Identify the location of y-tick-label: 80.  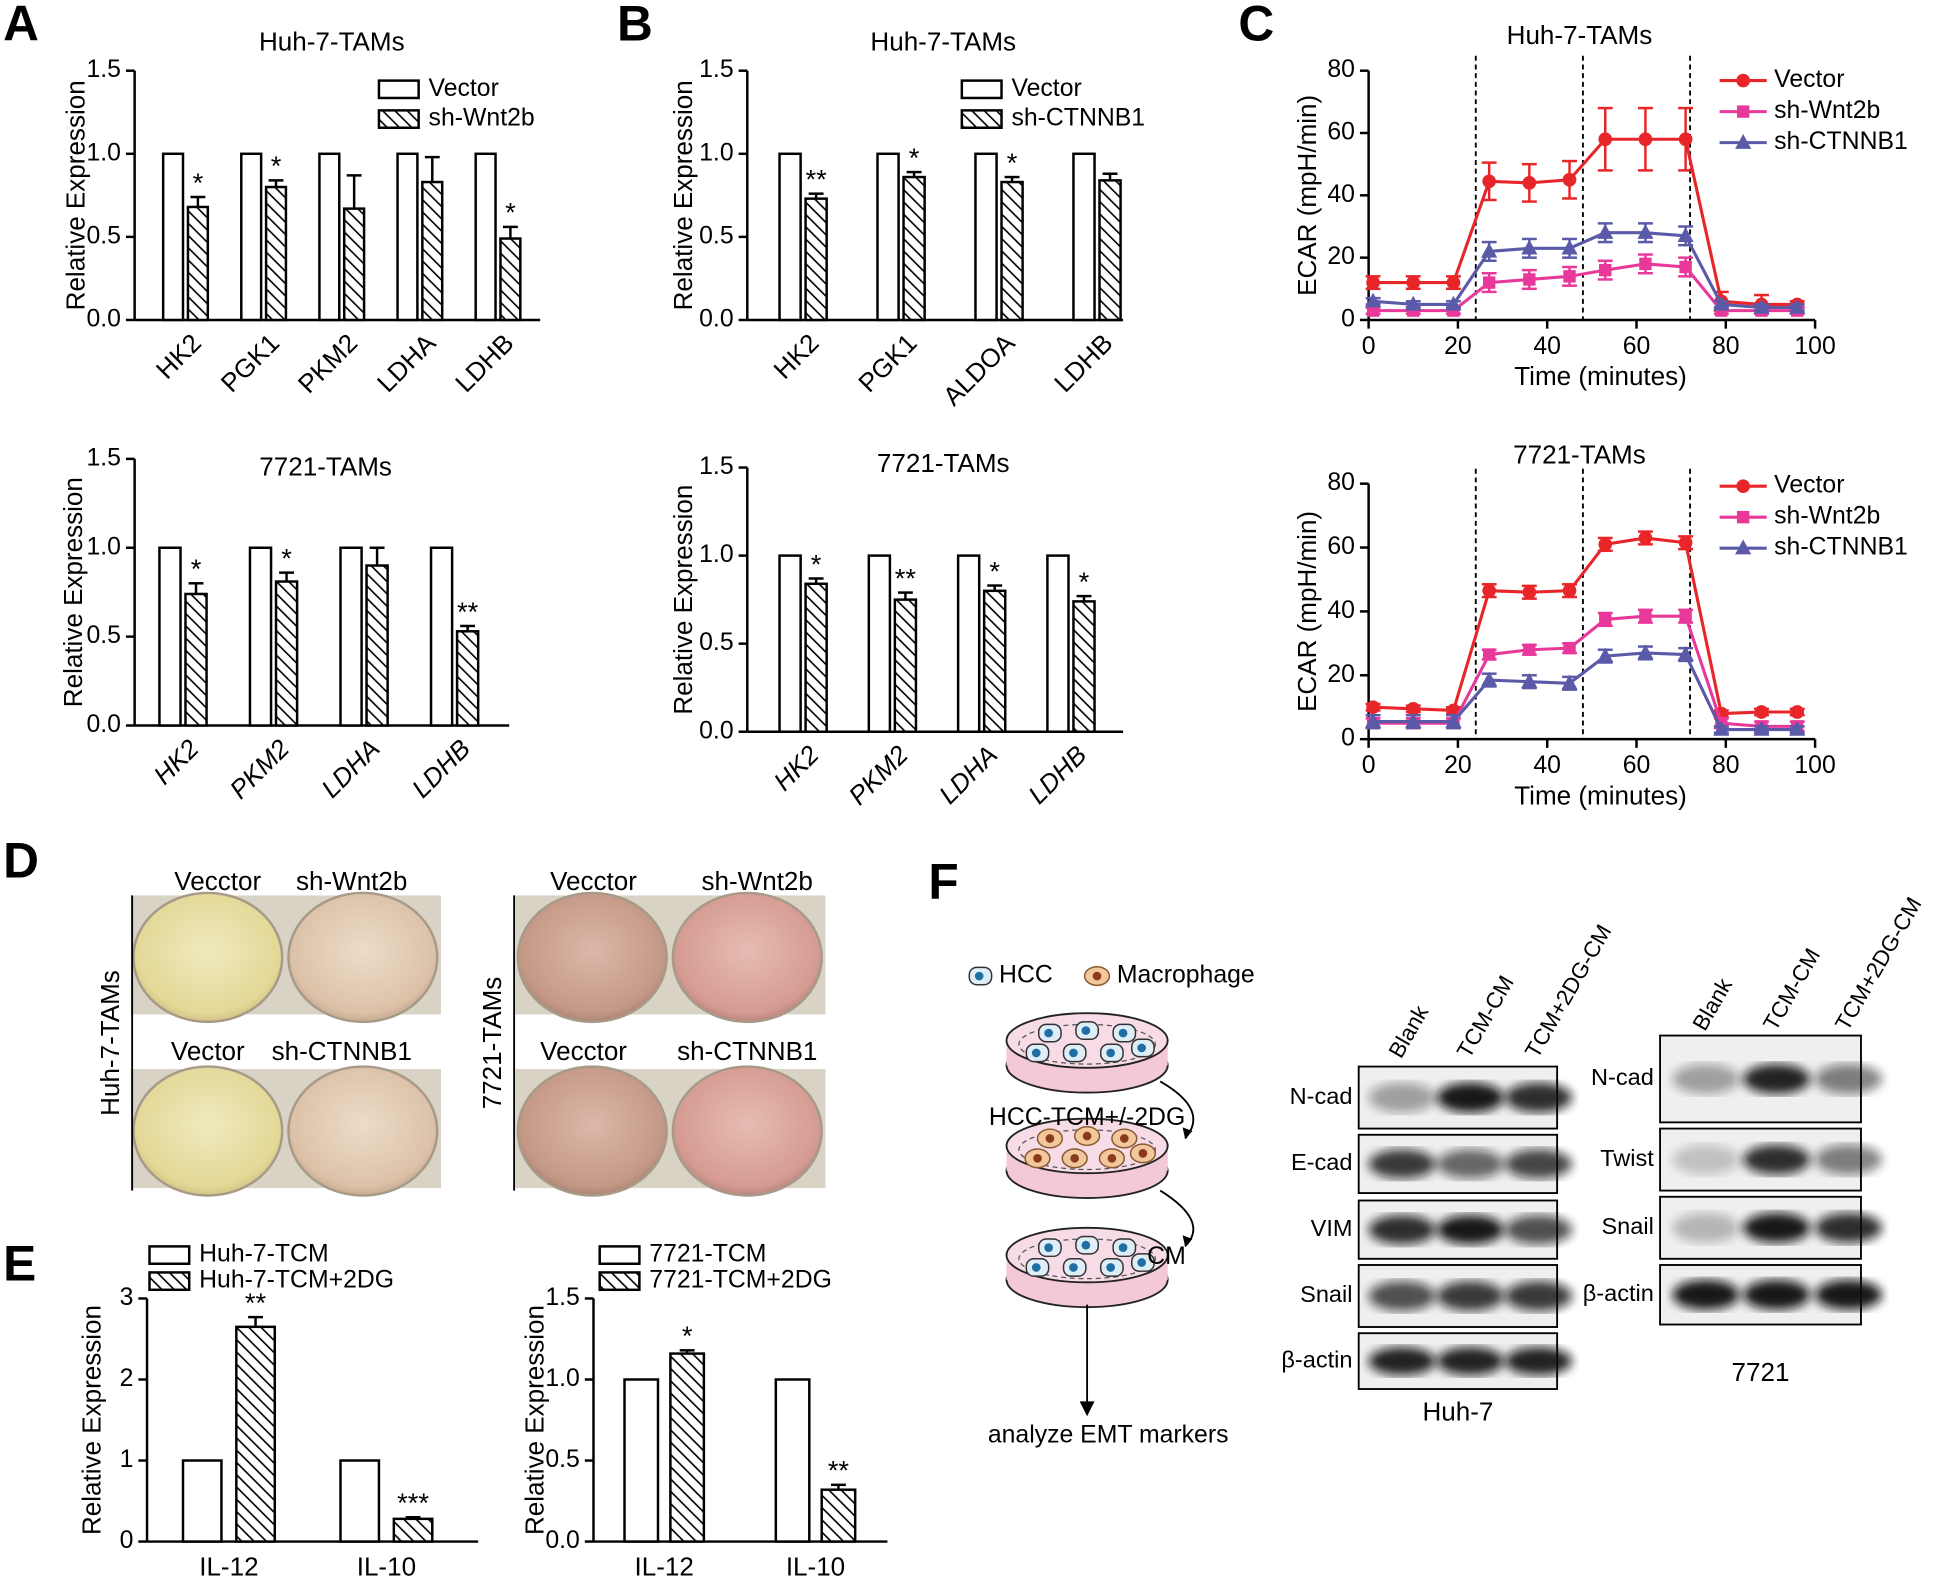
(1341, 69).